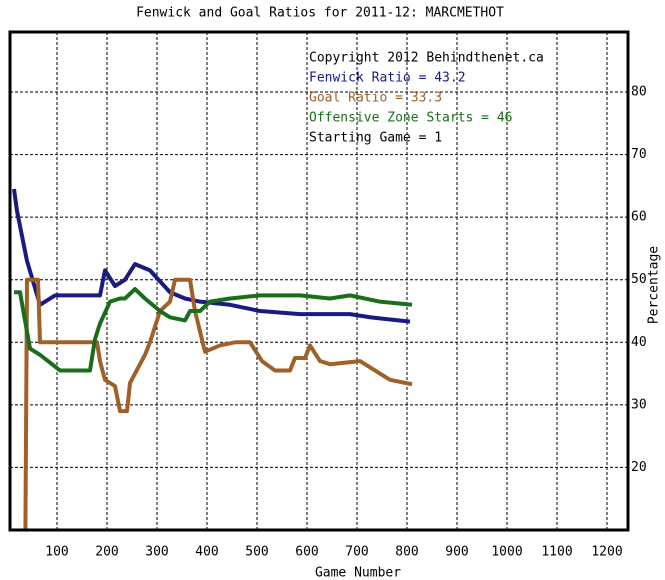 The image size is (665, 580). Describe the element at coordinates (358, 573) in the screenshot. I see `x-axis-label: Game Number` at that location.